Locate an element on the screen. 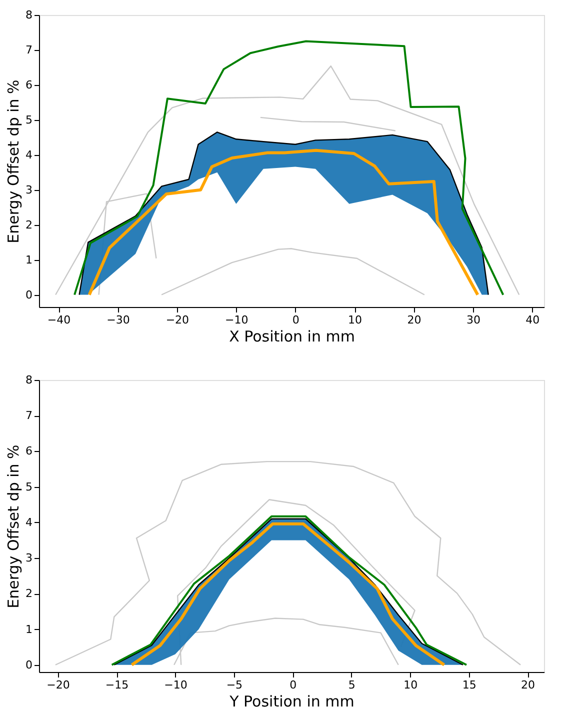  x-tick-label: 15 is located at coordinates (469, 685).